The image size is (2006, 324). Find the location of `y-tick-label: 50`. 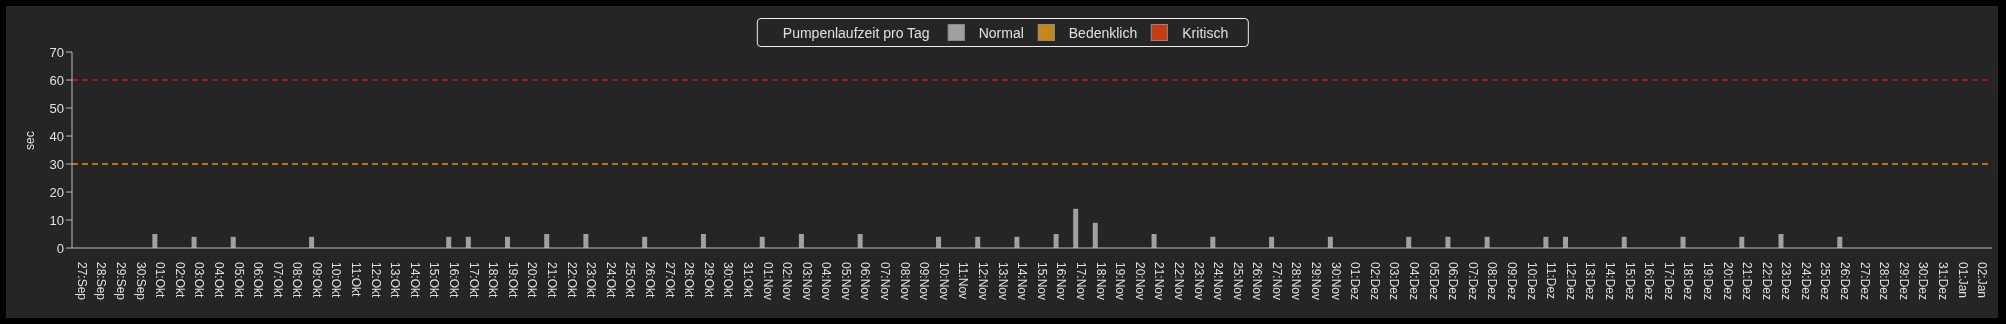

y-tick-label: 50 is located at coordinates (56, 108).